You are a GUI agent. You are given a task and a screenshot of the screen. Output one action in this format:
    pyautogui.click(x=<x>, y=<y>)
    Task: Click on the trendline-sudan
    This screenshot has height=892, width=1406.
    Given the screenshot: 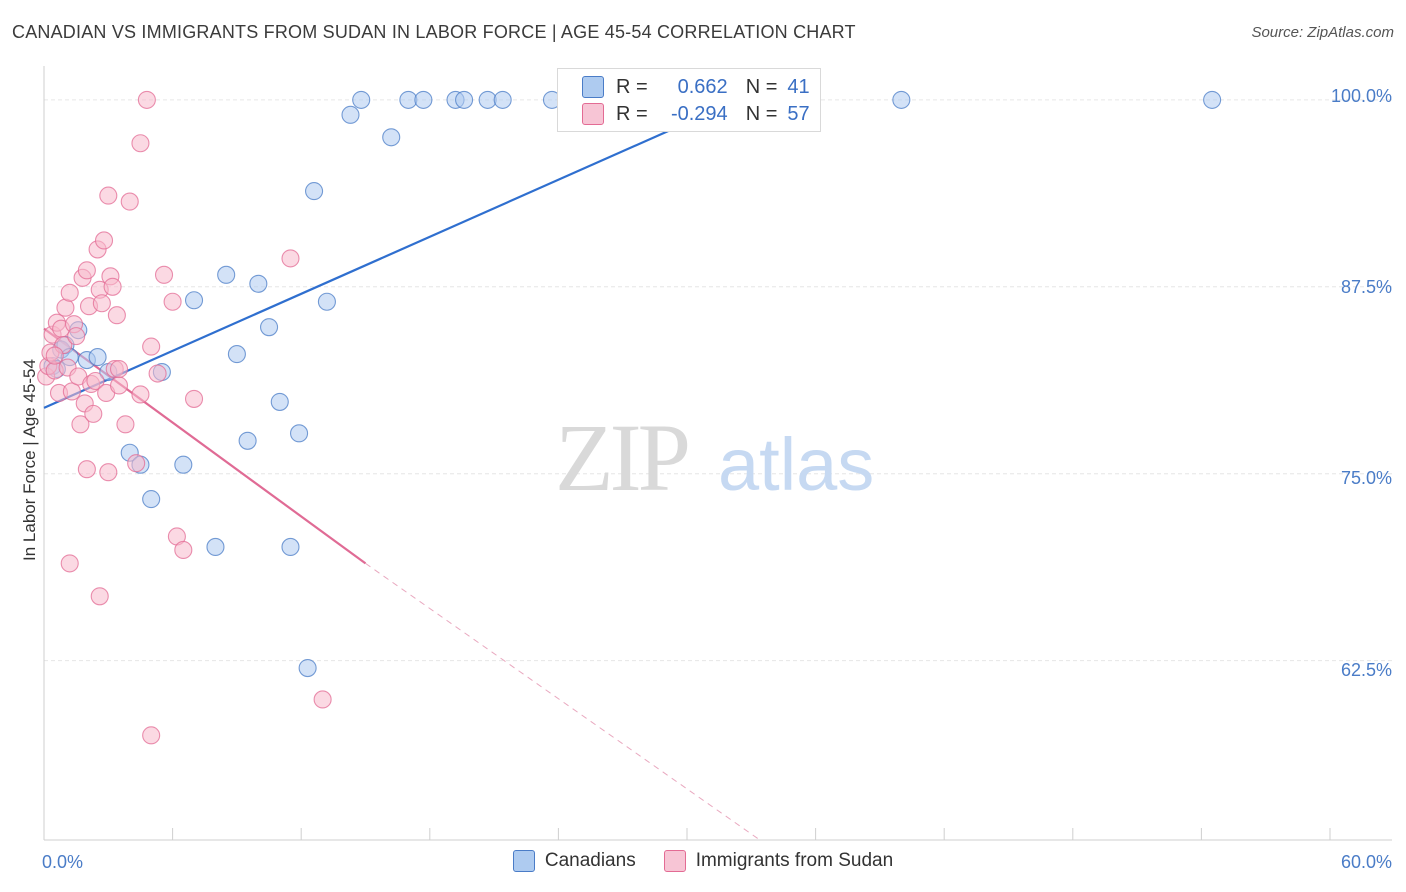 What is the action you would take?
    pyautogui.click(x=205, y=446)
    